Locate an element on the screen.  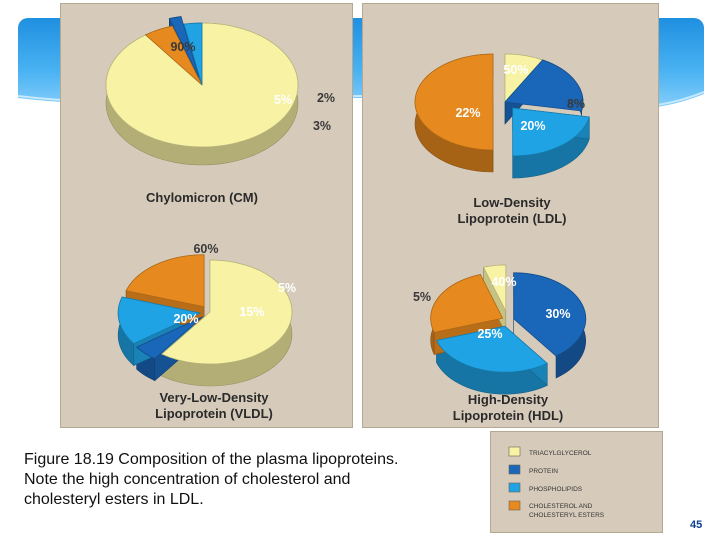
chart-title-vldl-line2: Lipoprotein (VLDL) is located at coordinates (214, 413).